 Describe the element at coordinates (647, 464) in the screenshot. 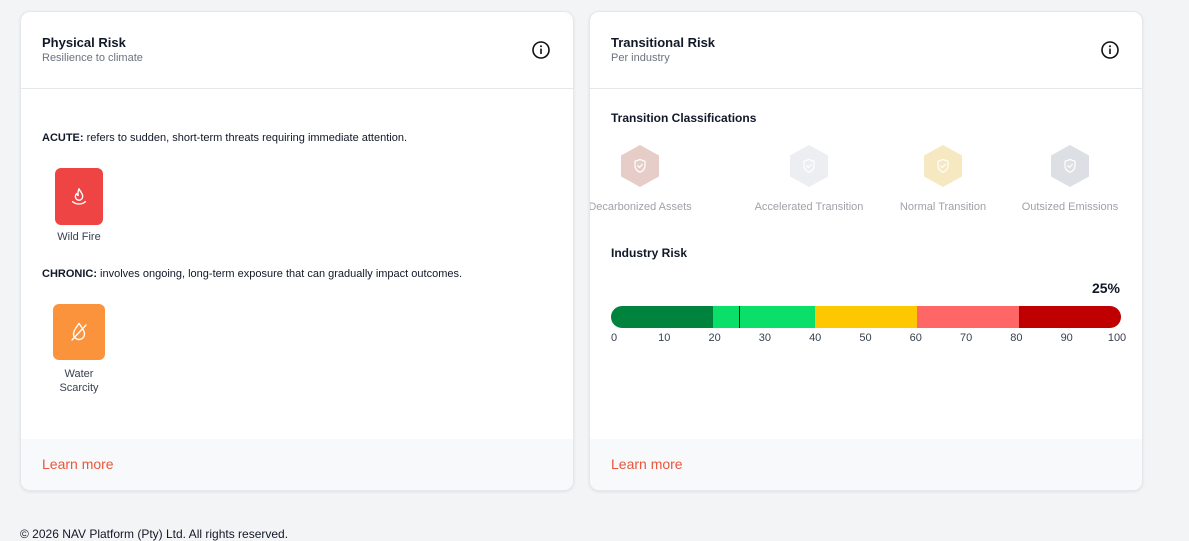

I see `transitional-learn-more-link: Learn more` at that location.